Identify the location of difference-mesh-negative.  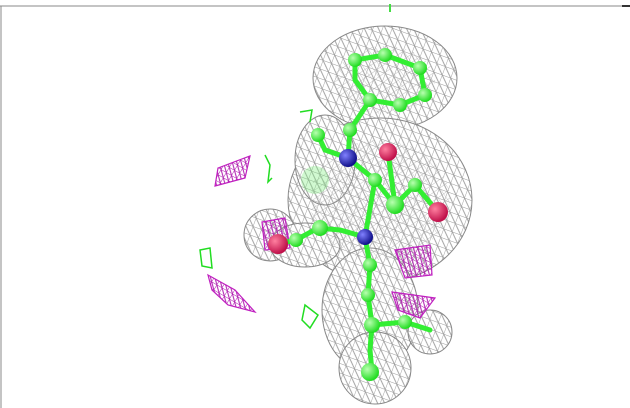
(322, 237).